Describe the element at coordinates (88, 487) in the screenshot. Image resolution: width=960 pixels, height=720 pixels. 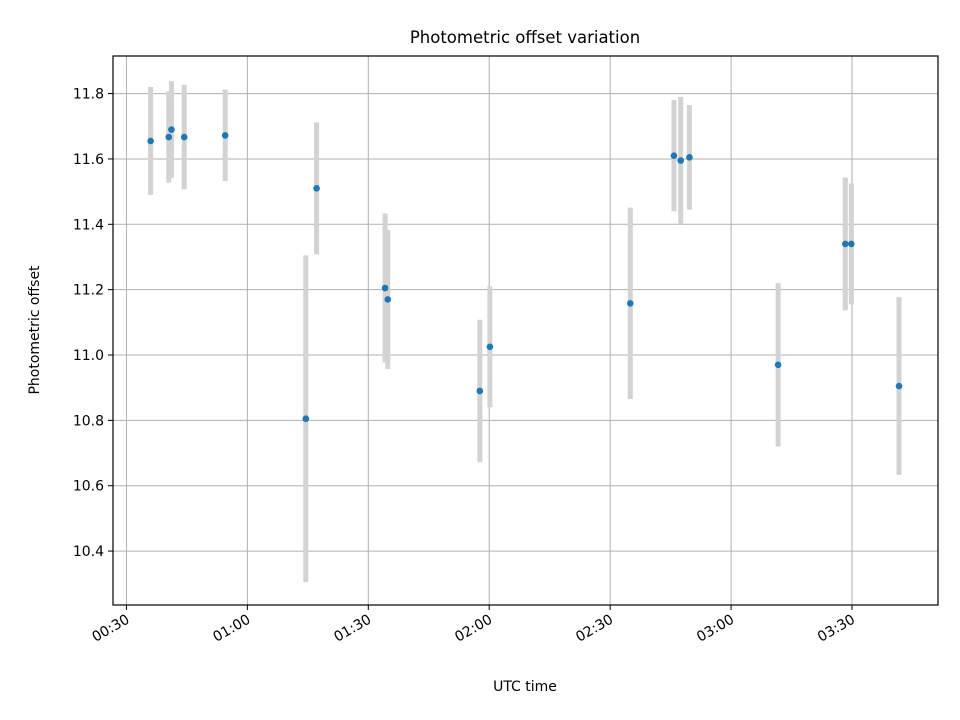
I see `y-tick-label: 10.6` at that location.